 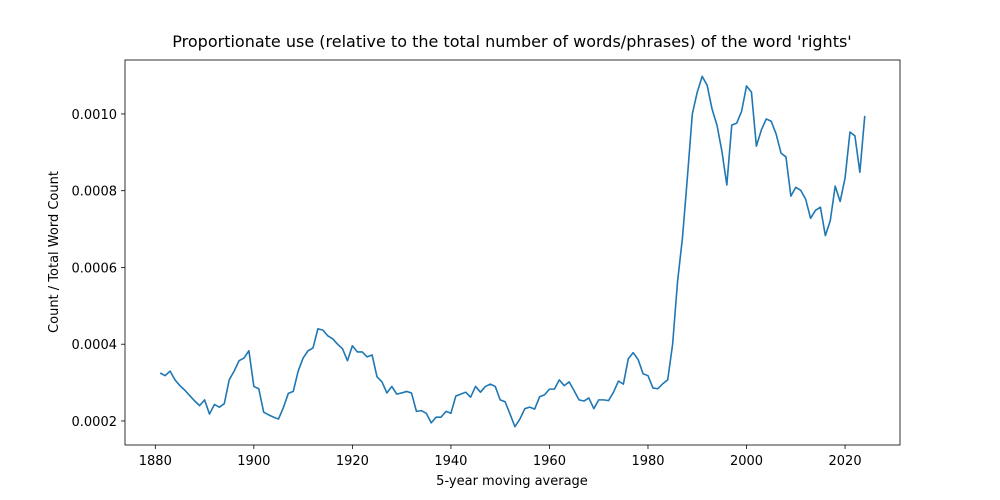 What do you see at coordinates (549, 461) in the screenshot?
I see `x-tick-label: 1960` at bounding box center [549, 461].